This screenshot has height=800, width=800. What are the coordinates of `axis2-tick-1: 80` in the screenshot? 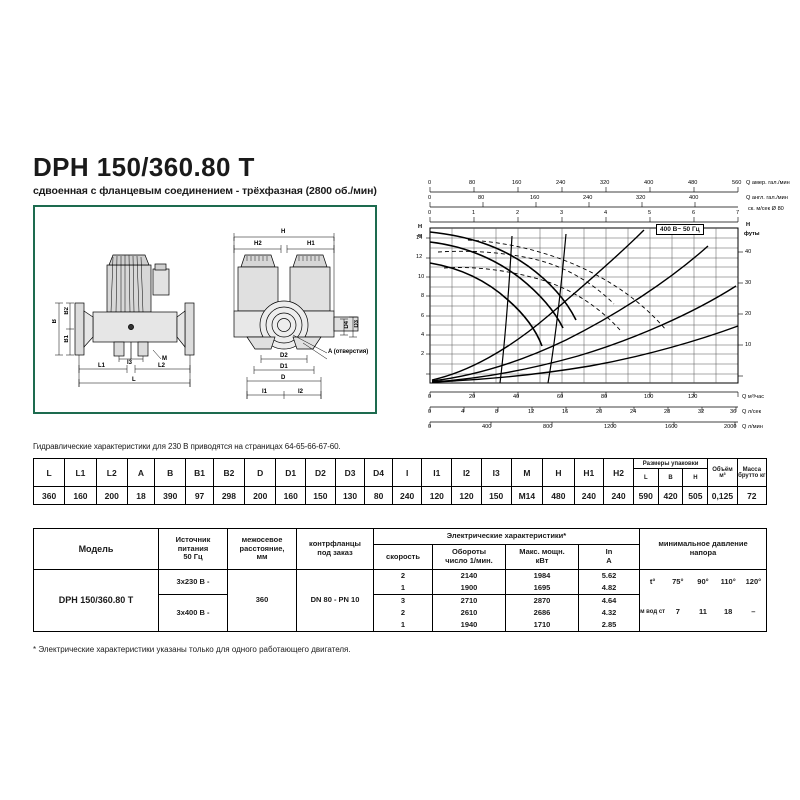 It's located at (481, 198).